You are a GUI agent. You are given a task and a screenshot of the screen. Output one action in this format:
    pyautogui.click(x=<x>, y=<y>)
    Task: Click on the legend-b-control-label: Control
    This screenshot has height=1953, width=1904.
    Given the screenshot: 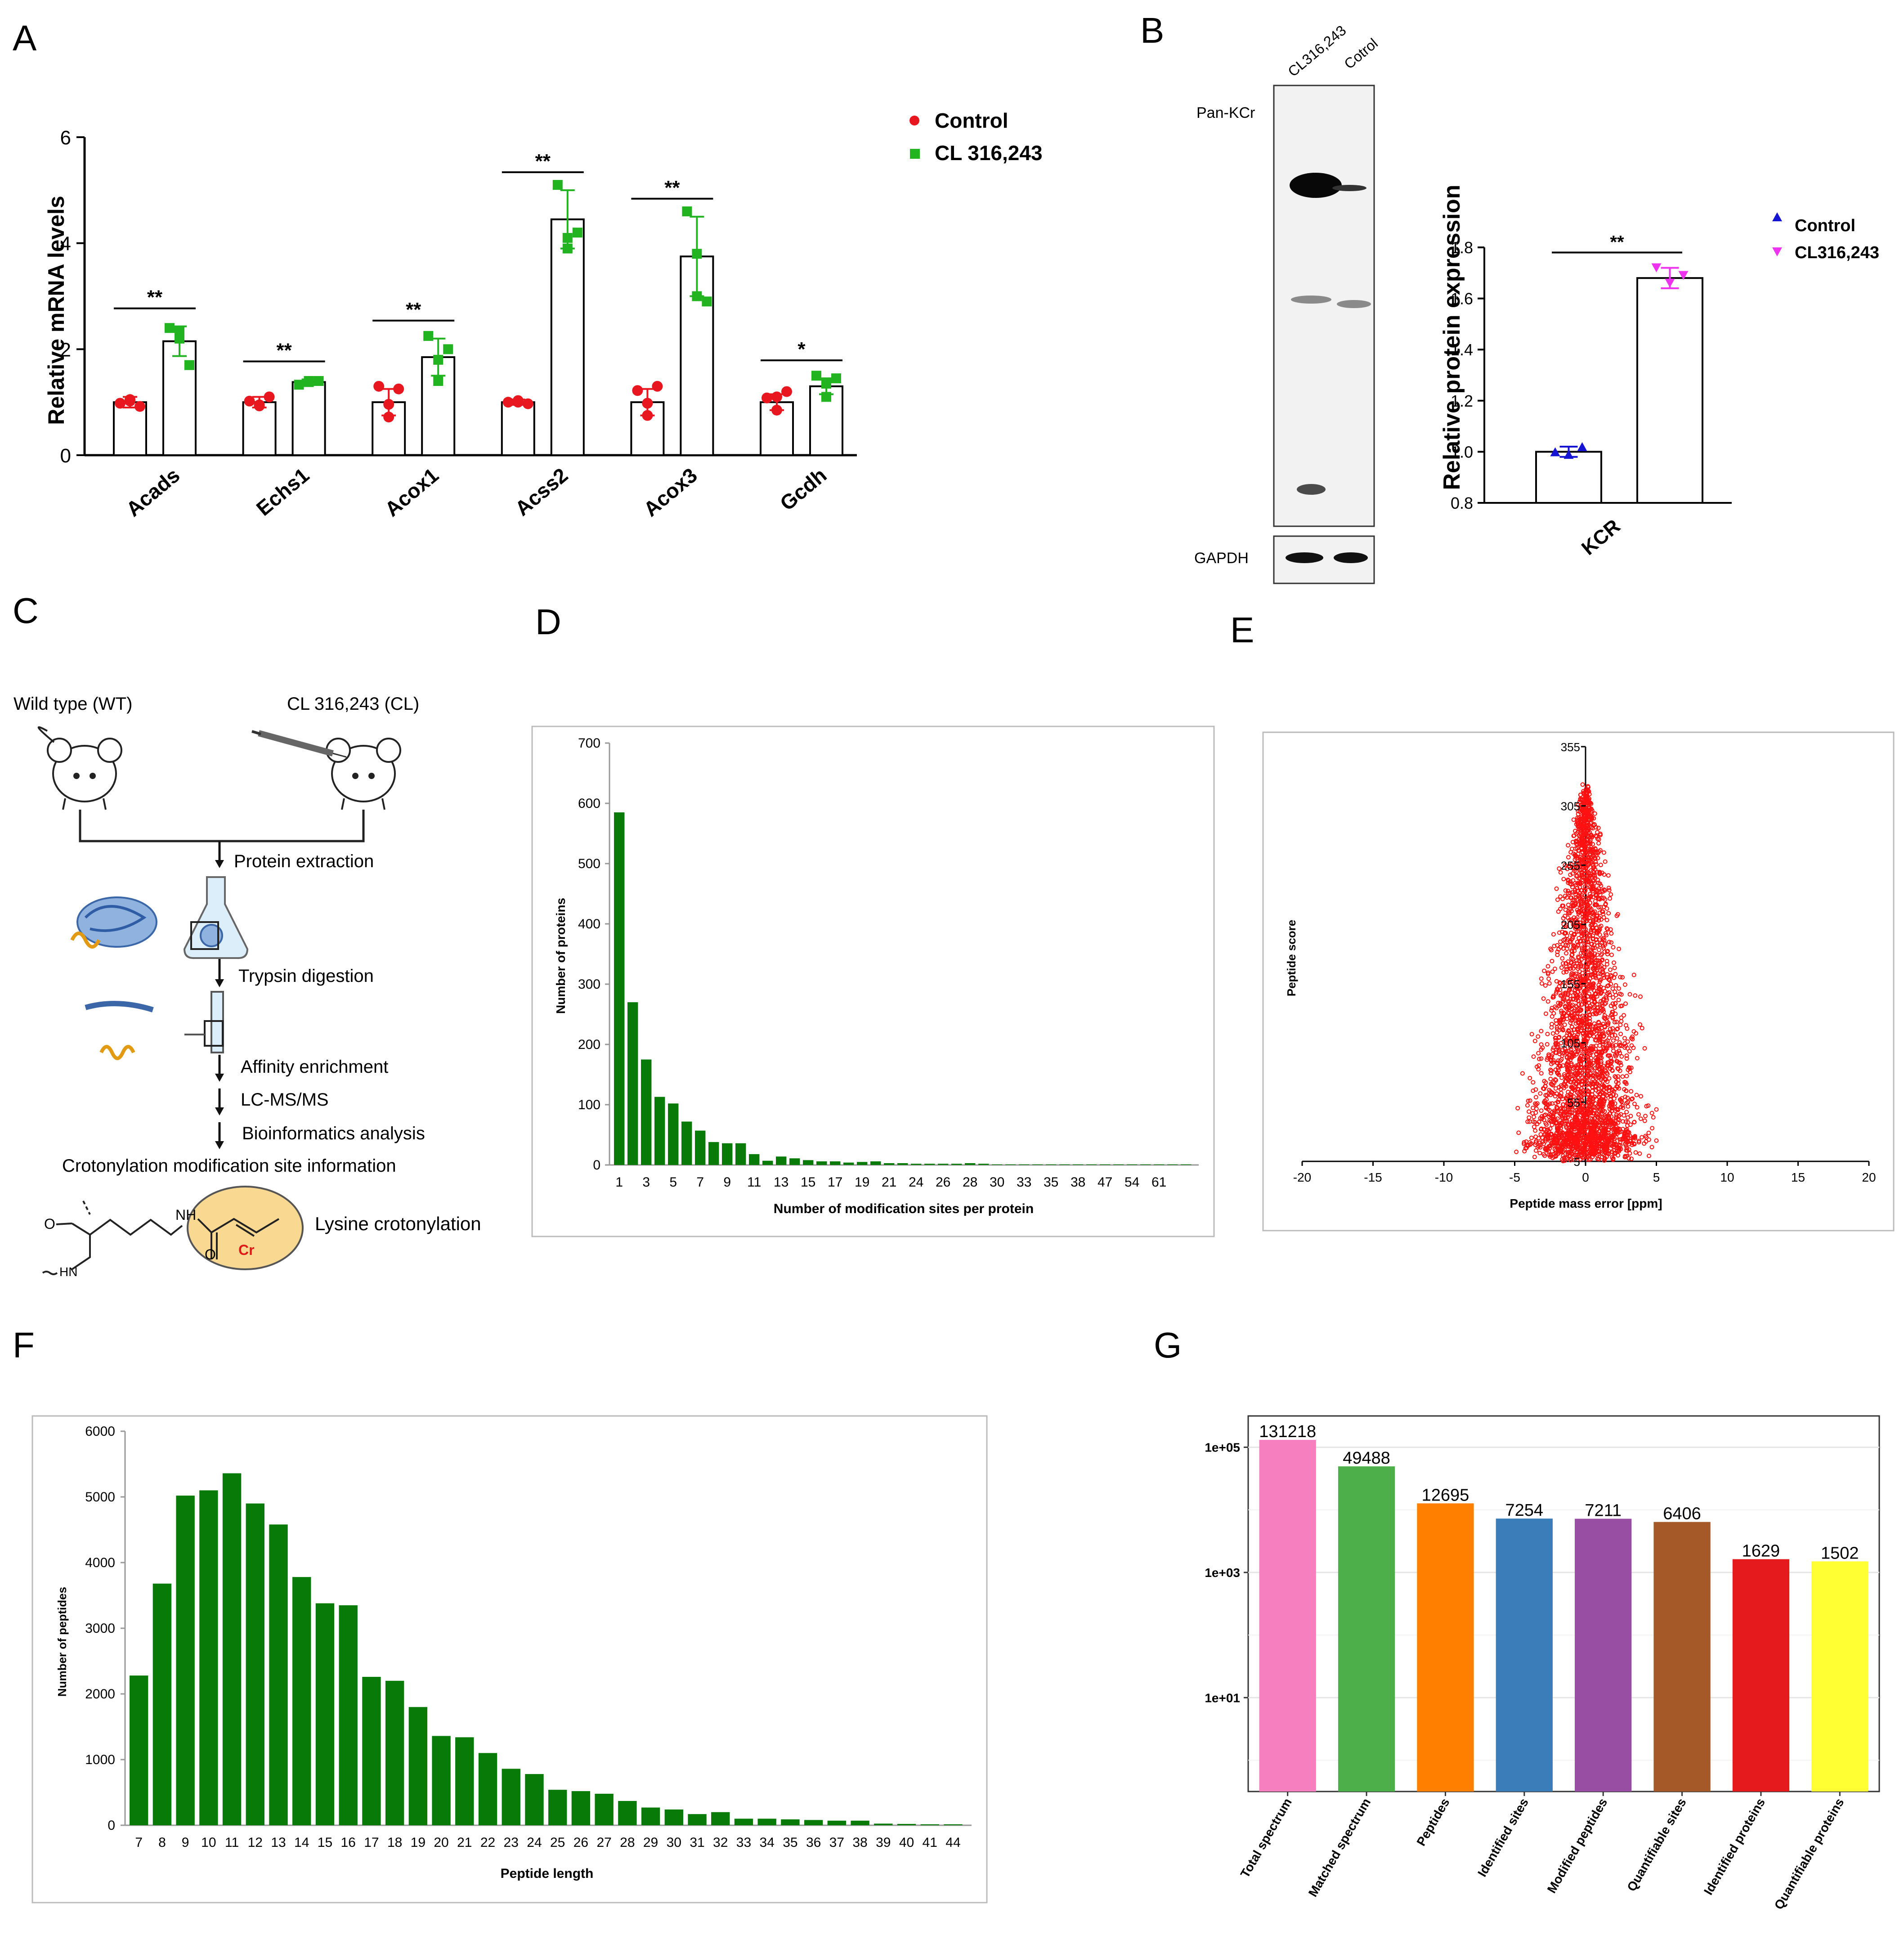 What is the action you would take?
    pyautogui.click(x=1825, y=225)
    